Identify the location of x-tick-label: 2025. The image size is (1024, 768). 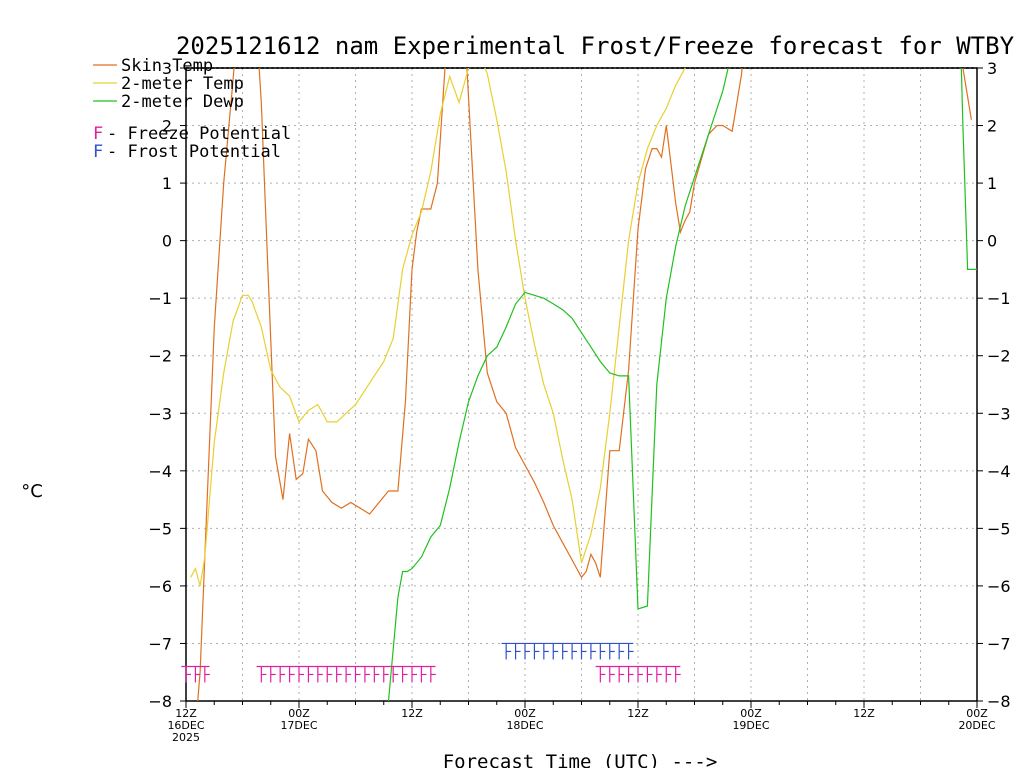
(186, 737).